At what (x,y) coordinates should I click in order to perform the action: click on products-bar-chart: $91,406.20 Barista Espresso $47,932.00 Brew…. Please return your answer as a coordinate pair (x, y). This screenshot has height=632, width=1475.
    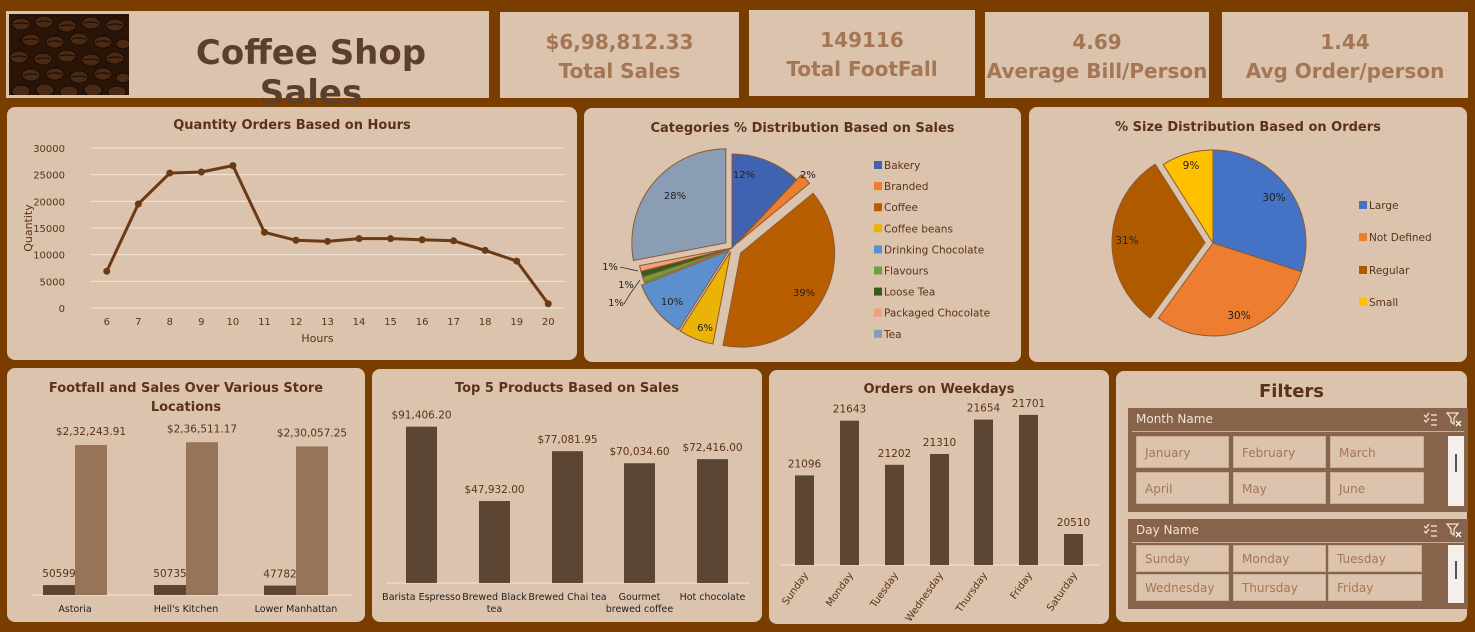
    Looking at the image, I should click on (566, 512).